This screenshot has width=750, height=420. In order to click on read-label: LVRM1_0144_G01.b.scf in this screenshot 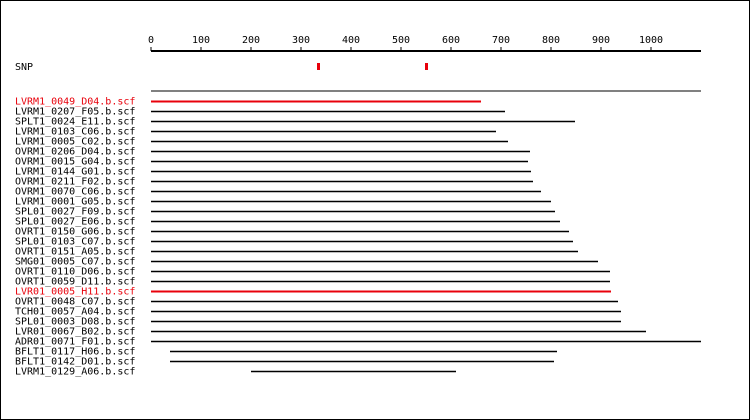, I will do `click(75, 172)`.